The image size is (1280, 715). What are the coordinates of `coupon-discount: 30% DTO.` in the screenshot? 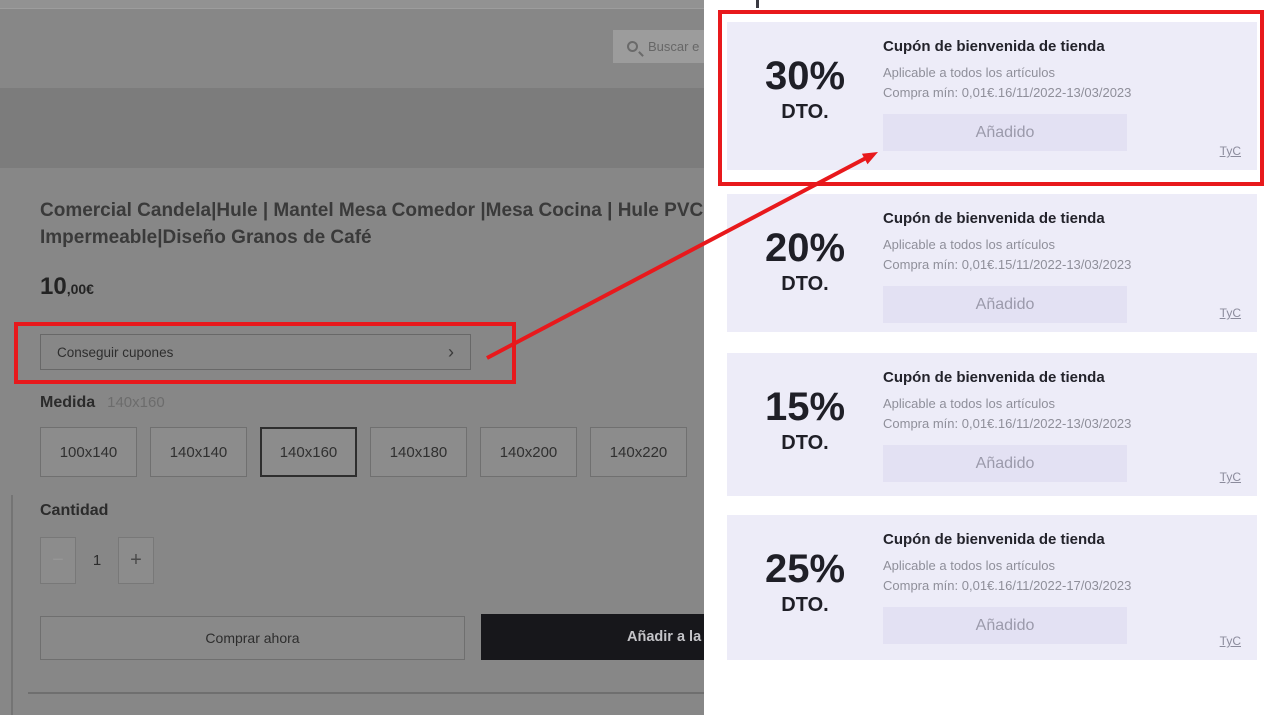 It's located at (805, 96).